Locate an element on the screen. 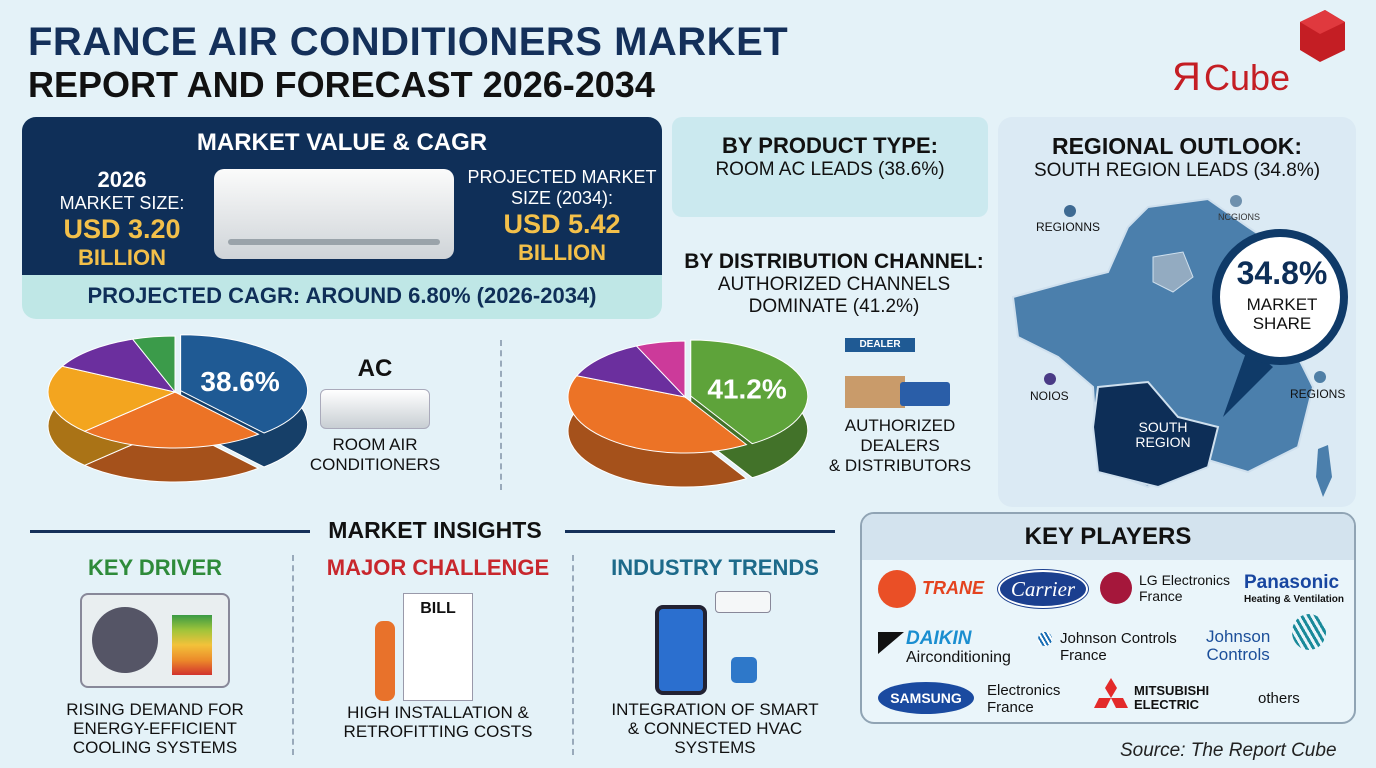  ac-label: AC is located at coordinates (375, 368).